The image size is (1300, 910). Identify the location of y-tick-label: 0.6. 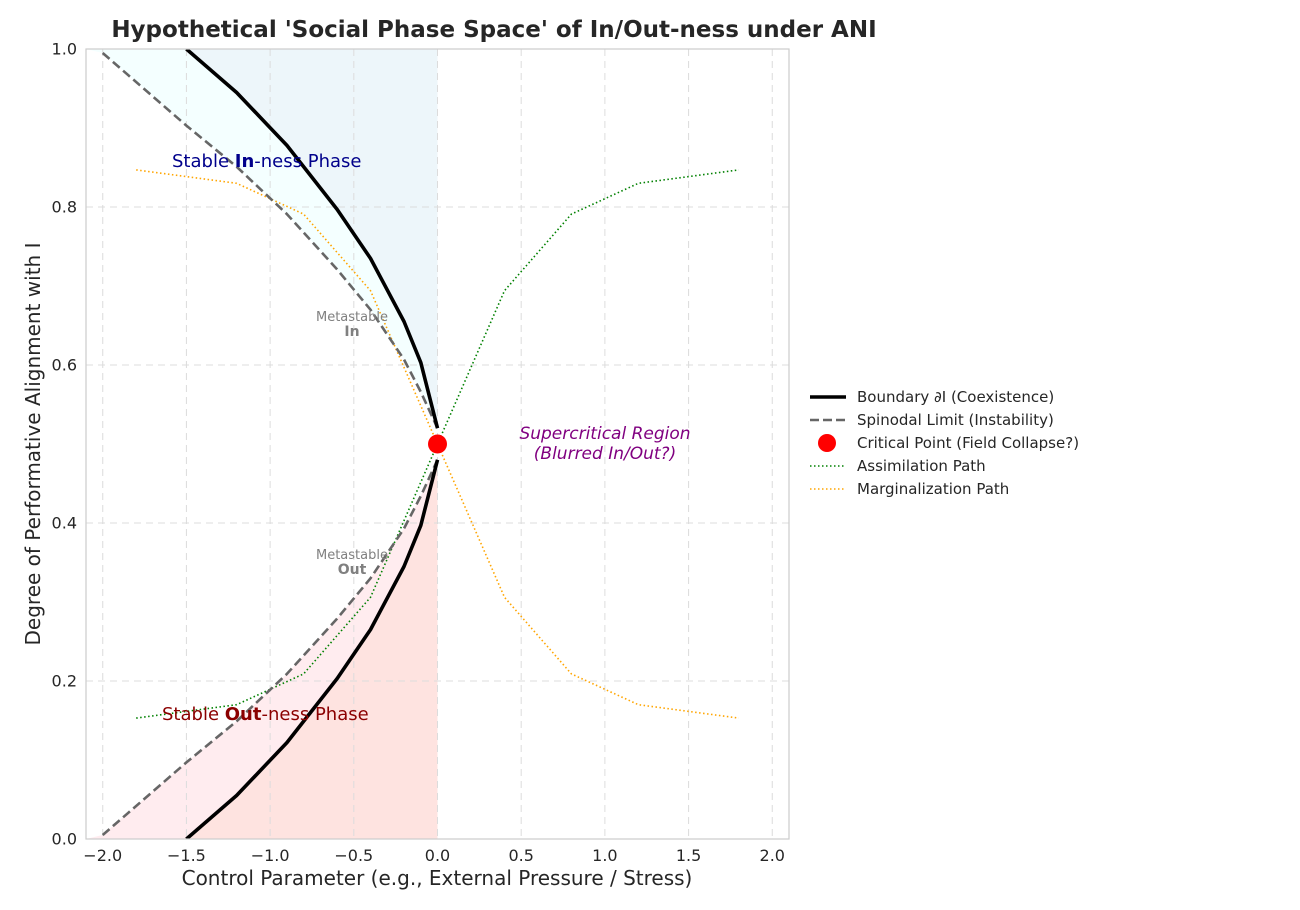
(64, 365).